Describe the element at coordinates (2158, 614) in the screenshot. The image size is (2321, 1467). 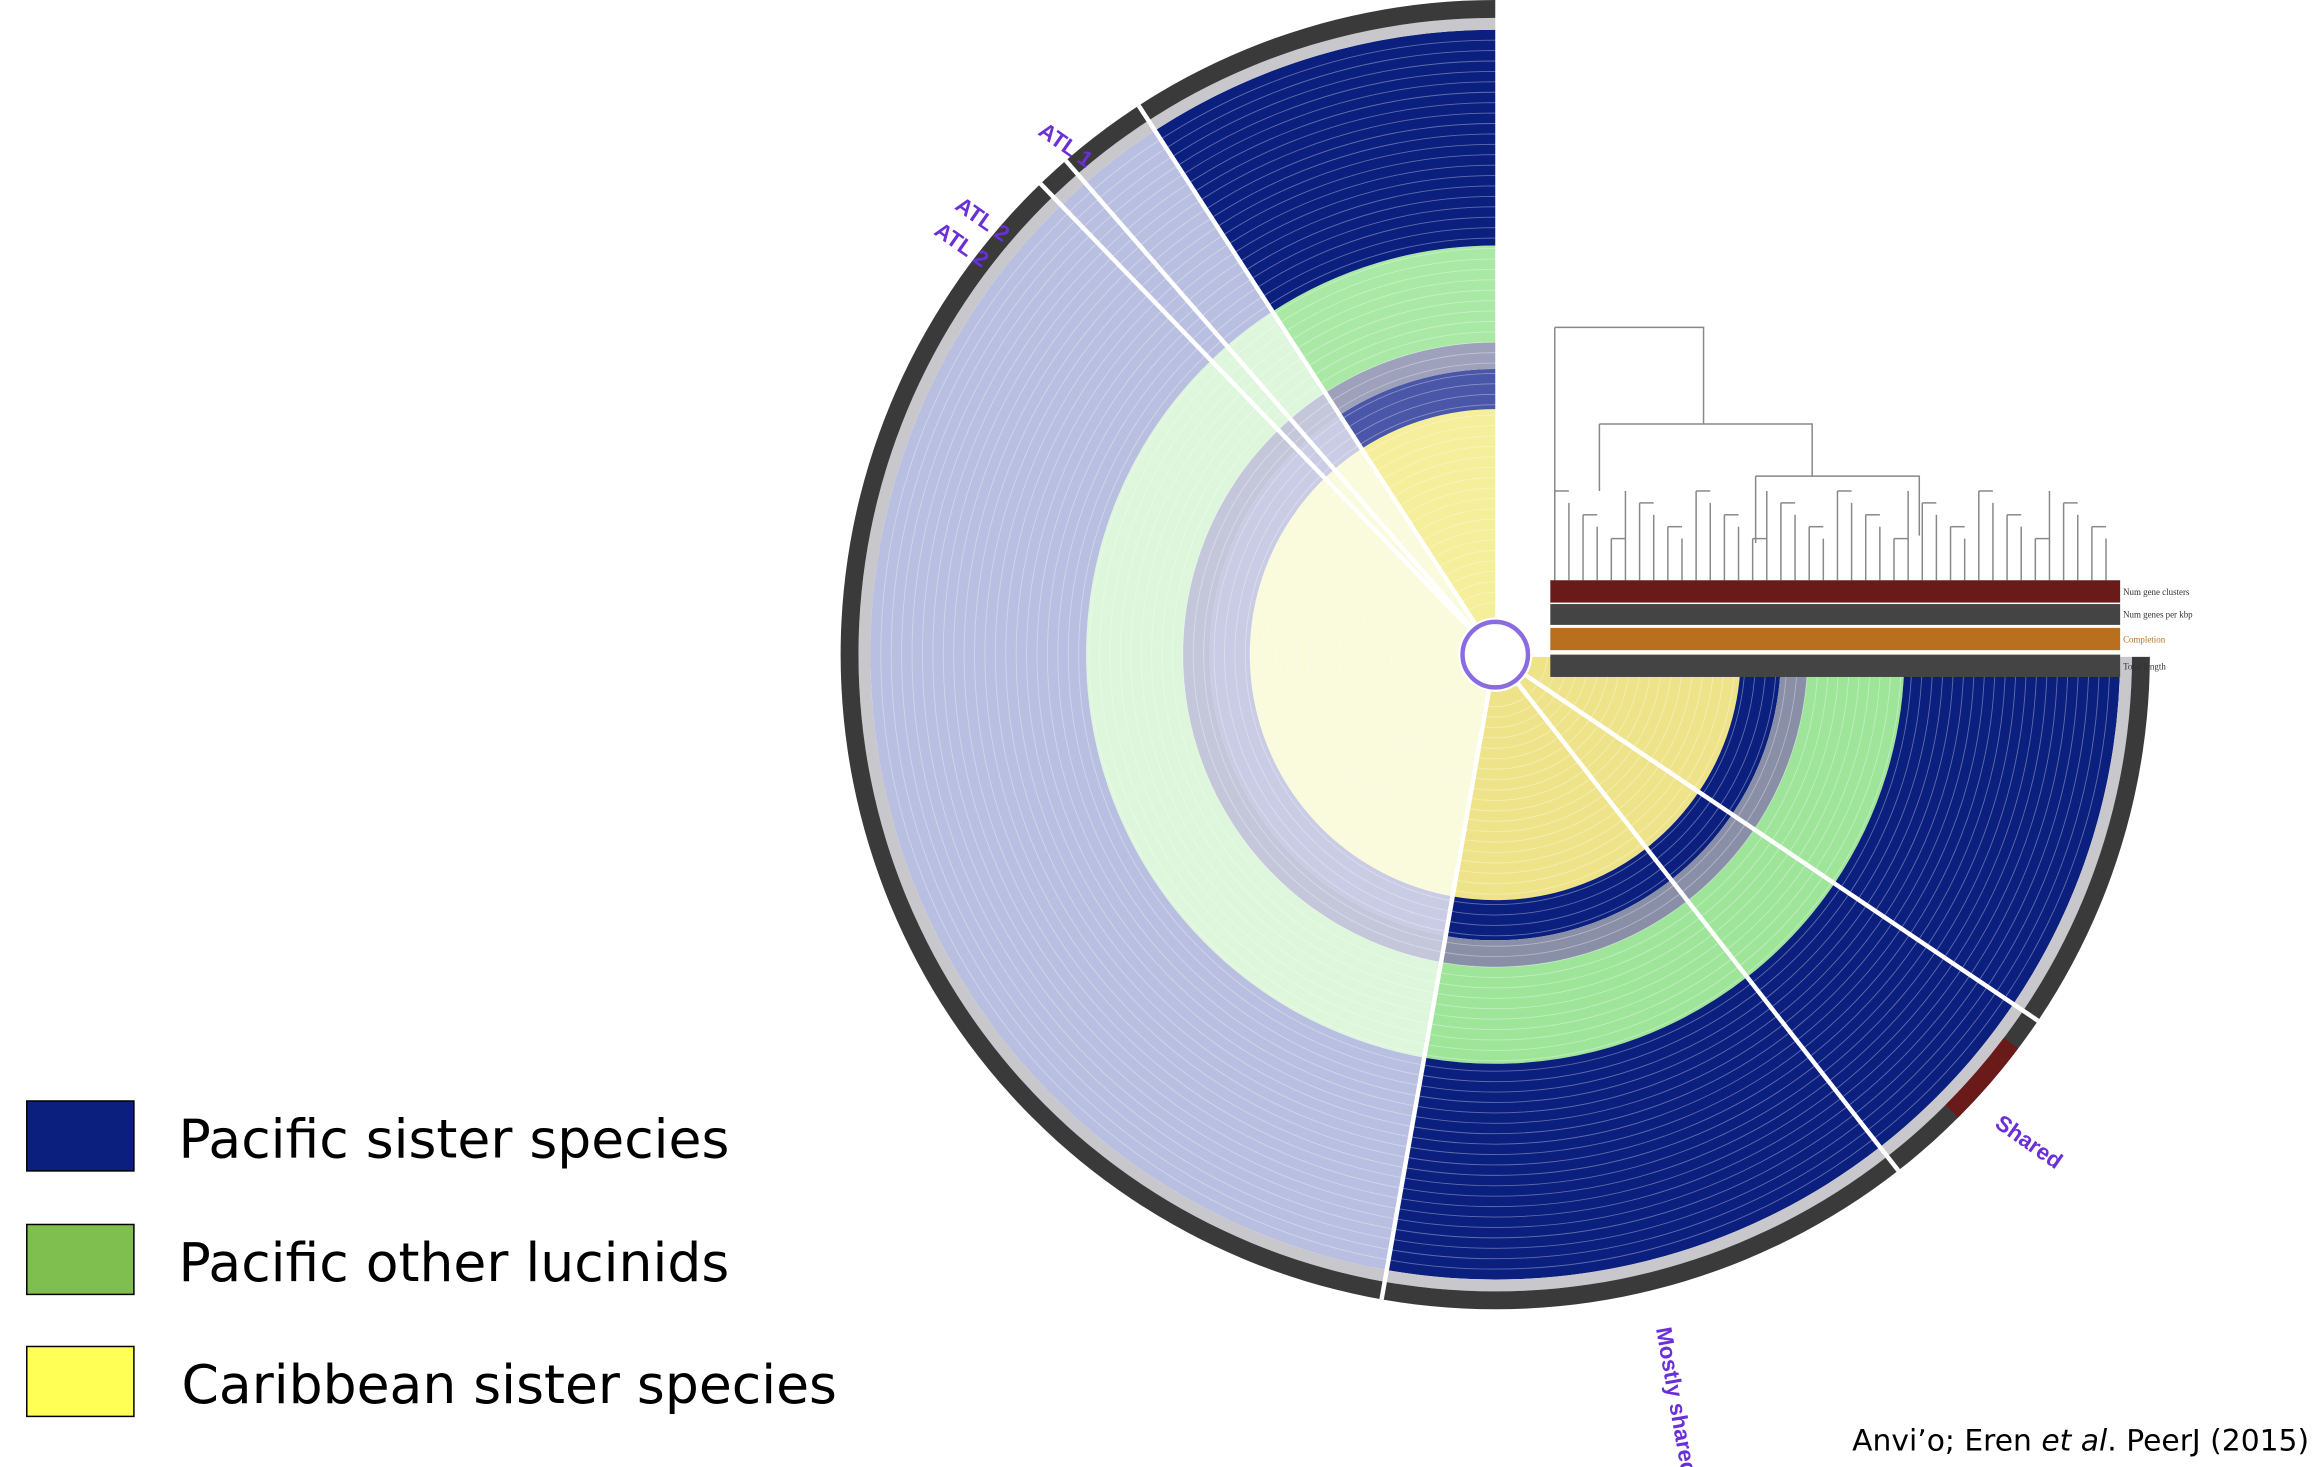
I see `layer-label: Num genes per kbp` at that location.